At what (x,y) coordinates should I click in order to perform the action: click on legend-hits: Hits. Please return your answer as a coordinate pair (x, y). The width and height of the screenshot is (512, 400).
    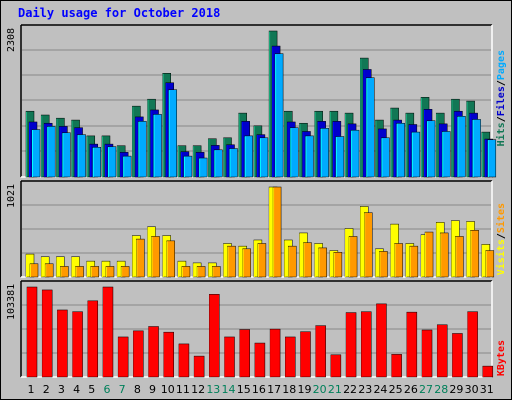
    Looking at the image, I should click on (501, 134).